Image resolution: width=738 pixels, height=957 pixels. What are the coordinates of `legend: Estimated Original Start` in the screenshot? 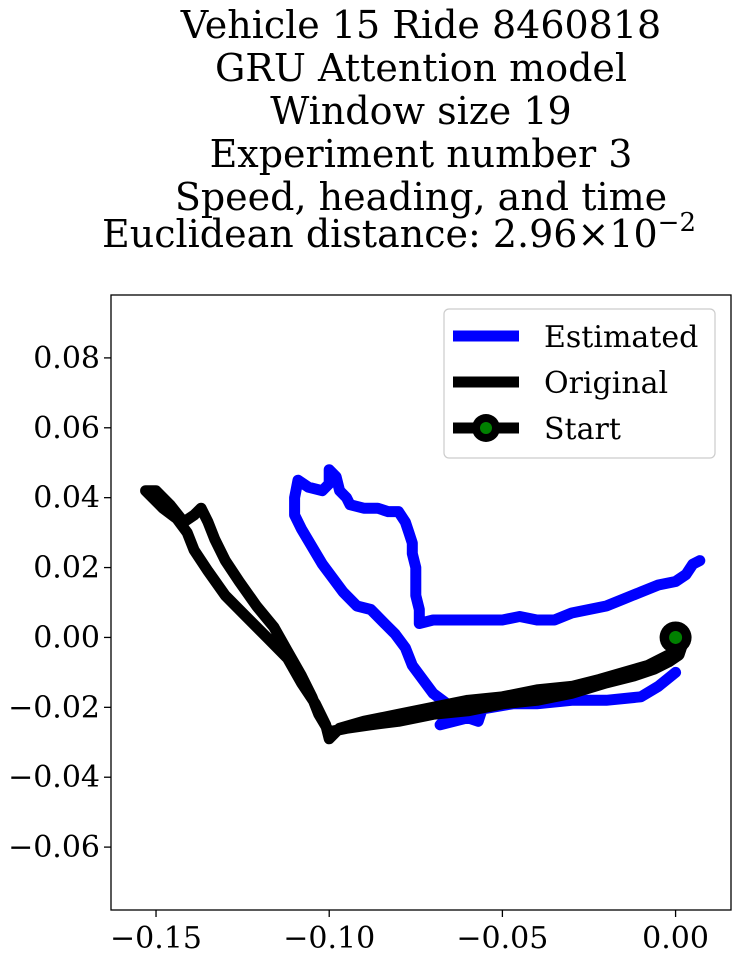 It's located at (579, 383).